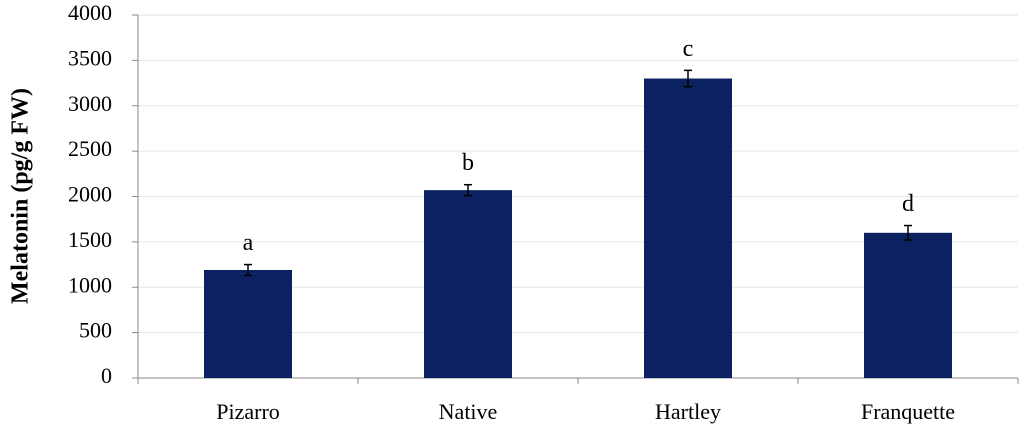 Image resolution: width=1024 pixels, height=437 pixels. I want to click on x-tick-label: Franquette, so click(908, 411).